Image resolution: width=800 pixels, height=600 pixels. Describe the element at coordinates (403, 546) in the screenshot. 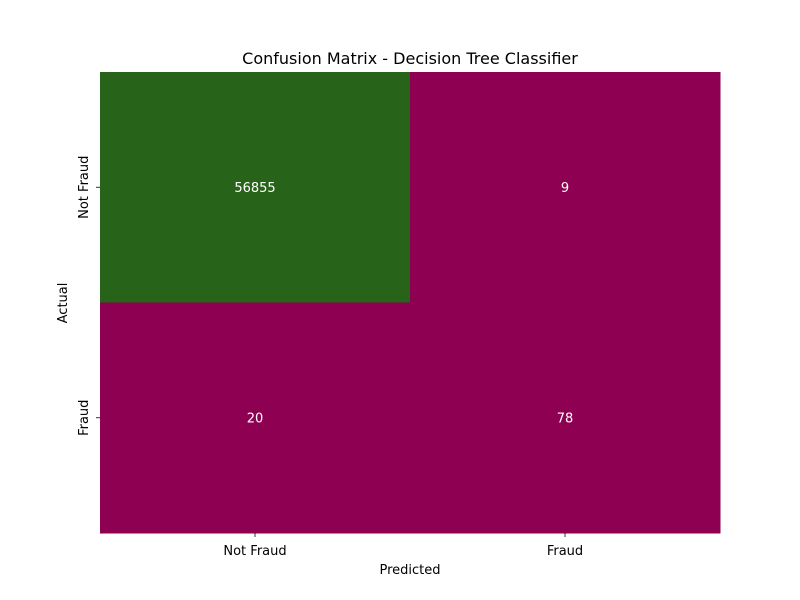

I see `x-axis: Not Fraud Fraud` at that location.